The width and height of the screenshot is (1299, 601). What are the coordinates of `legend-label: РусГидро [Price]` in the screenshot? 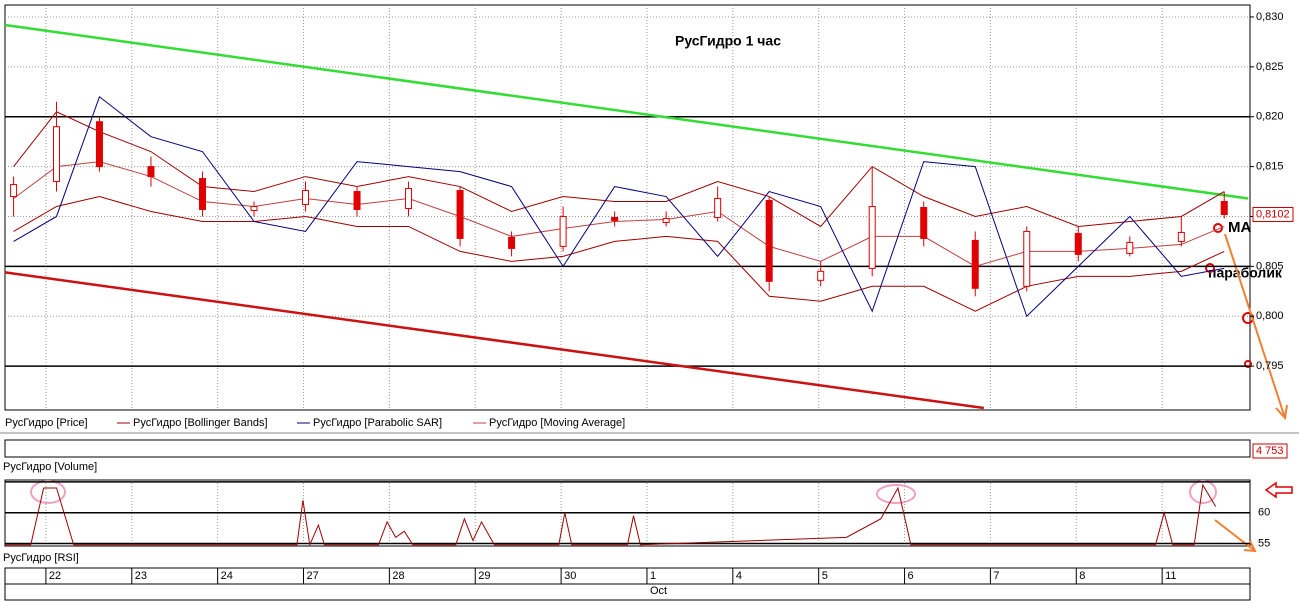 It's located at (46, 423).